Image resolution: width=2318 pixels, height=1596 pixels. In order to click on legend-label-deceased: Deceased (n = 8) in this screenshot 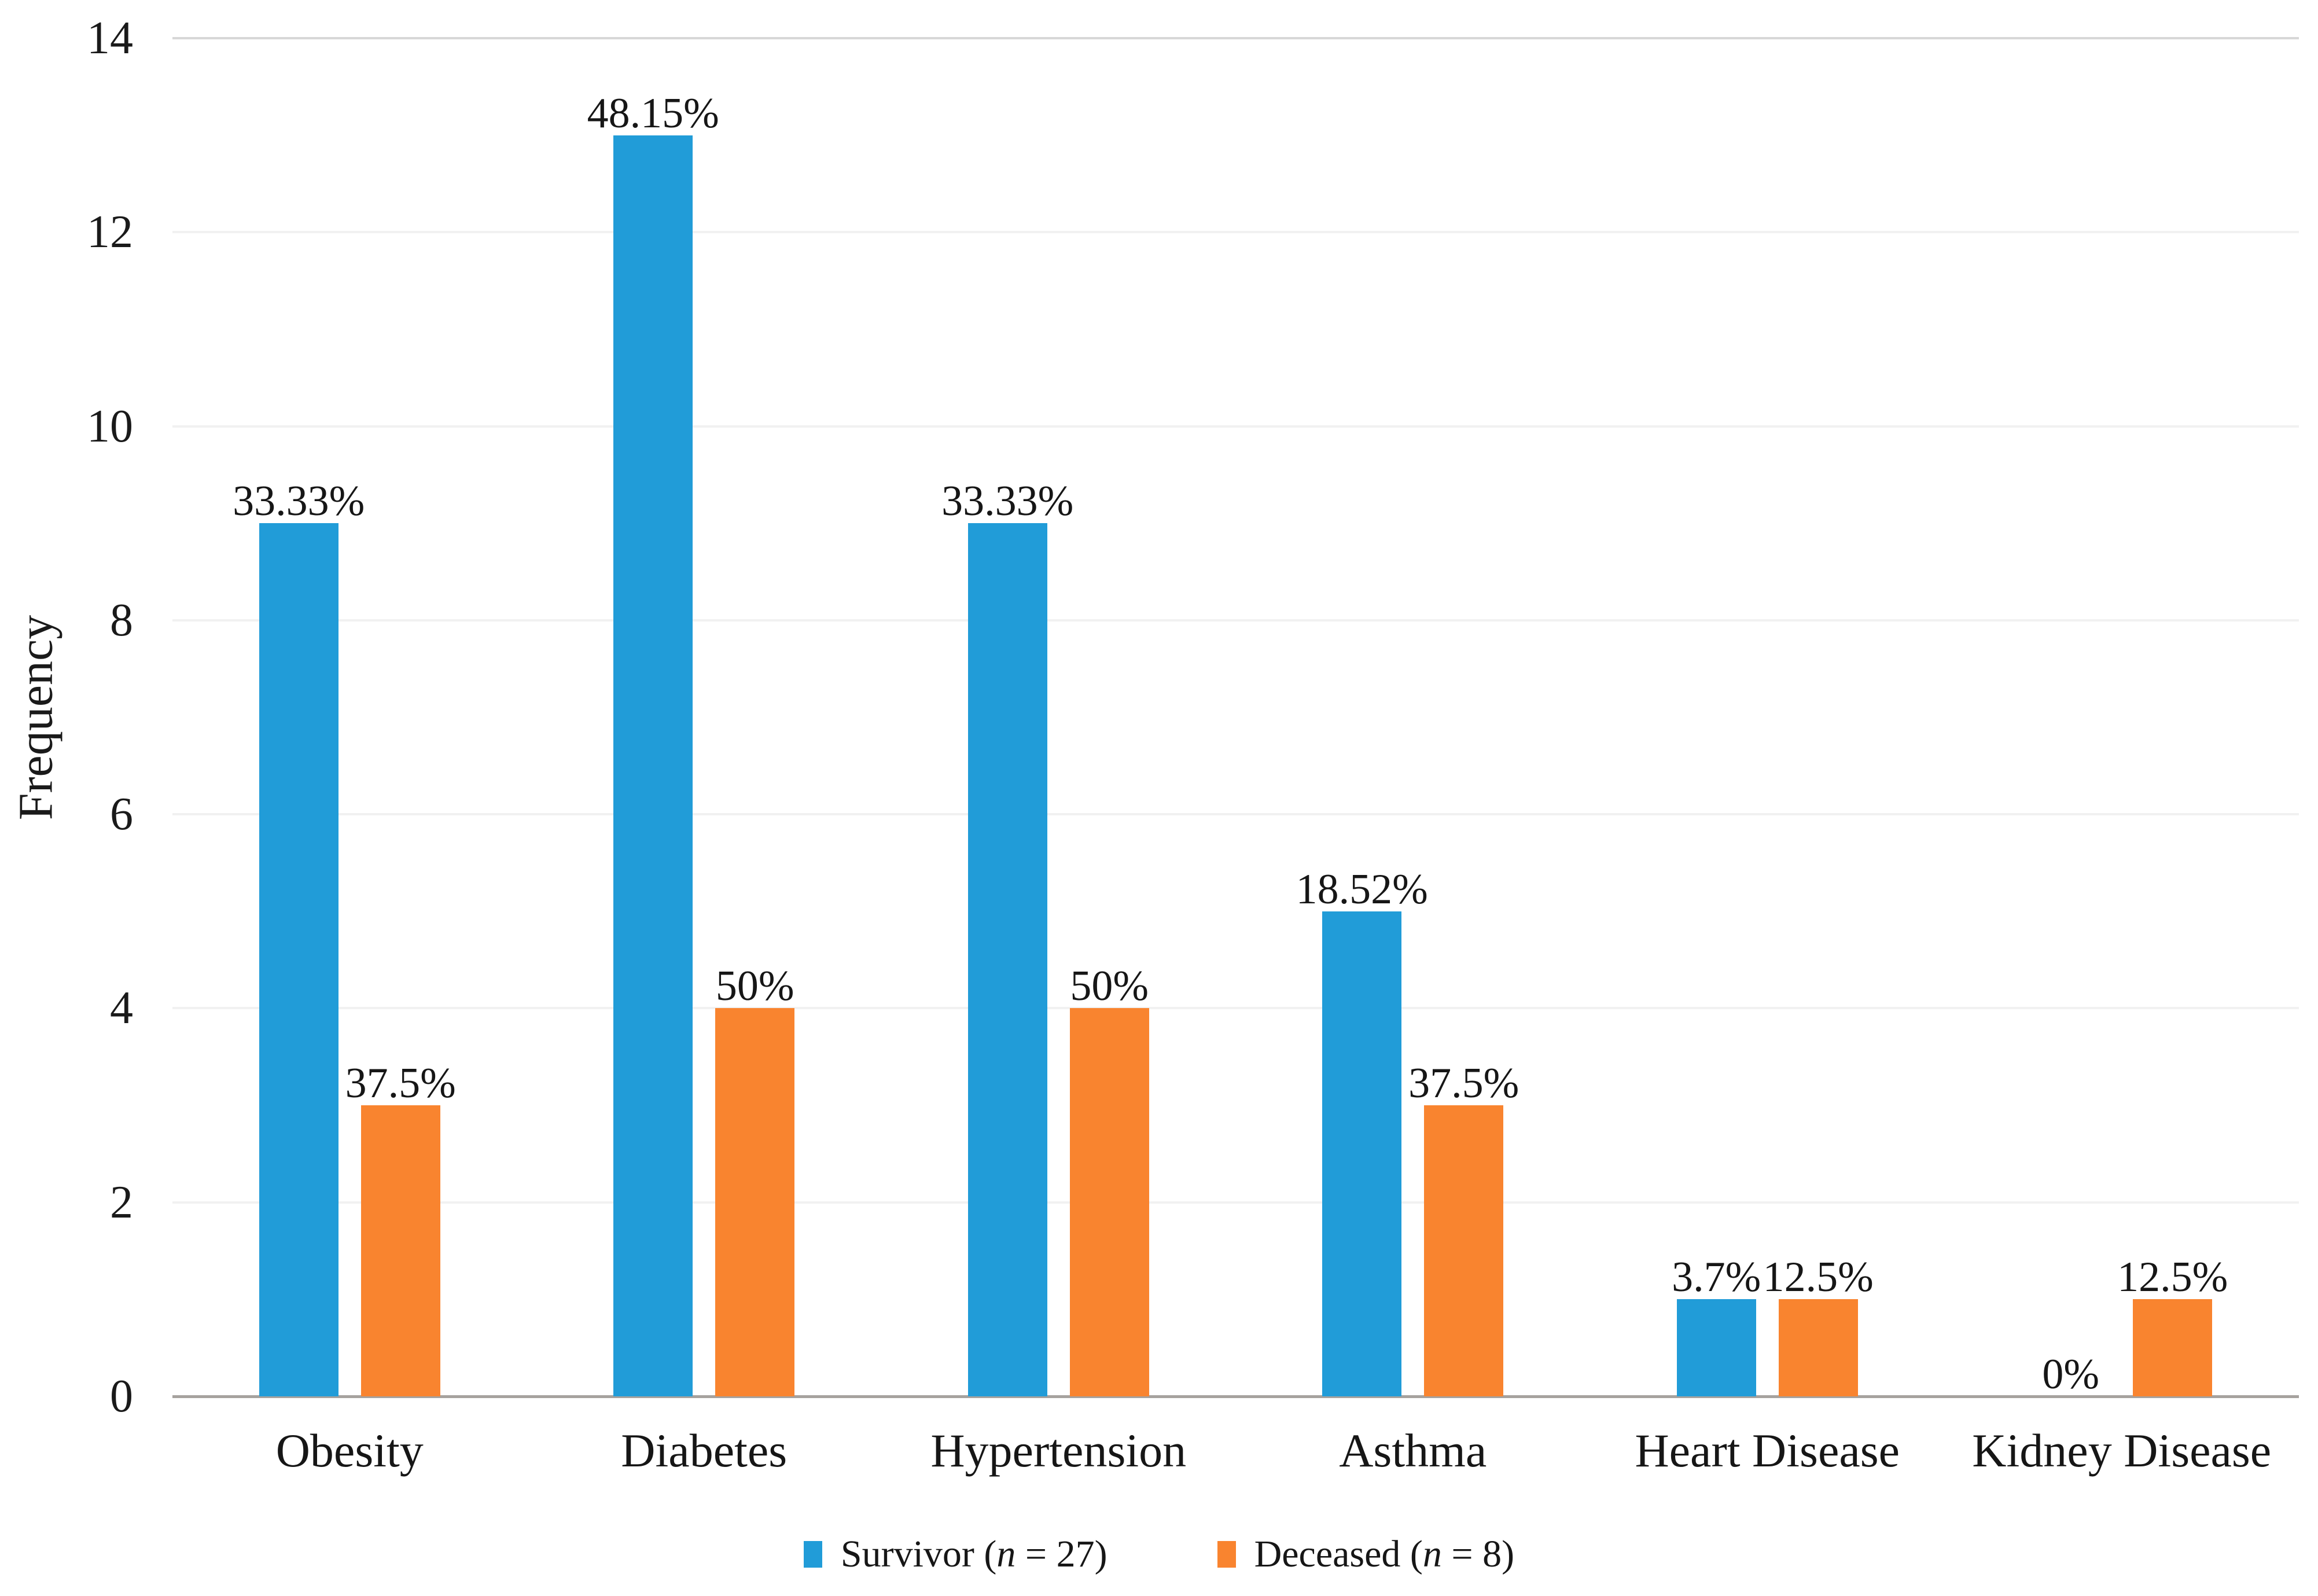, I will do `click(1384, 1554)`.